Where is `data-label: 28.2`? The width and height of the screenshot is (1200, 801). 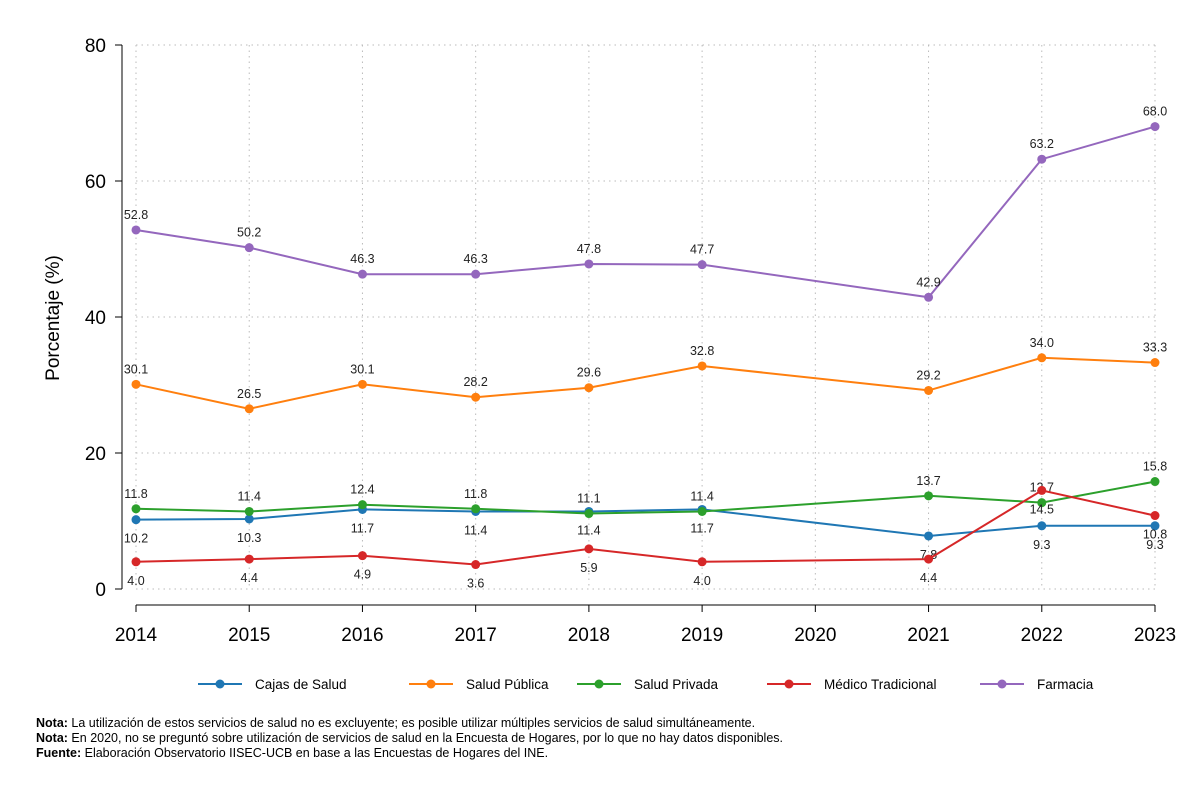
data-label: 28.2 is located at coordinates (475, 382).